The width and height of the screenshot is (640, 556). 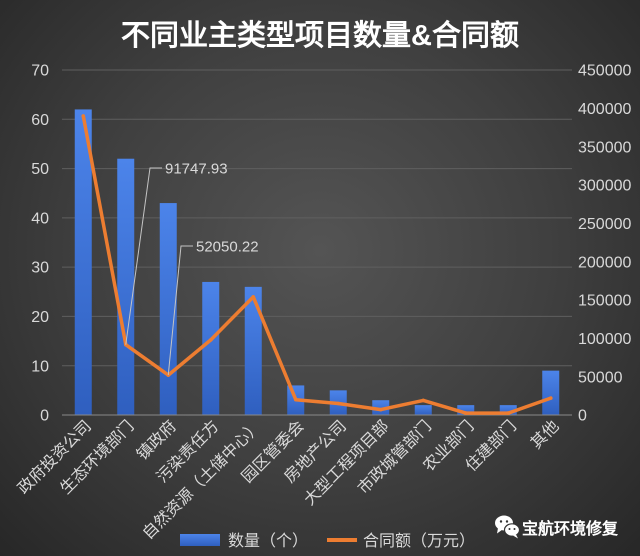 What do you see at coordinates (604, 262) in the screenshot?
I see `y-right-tick-label: 200000` at bounding box center [604, 262].